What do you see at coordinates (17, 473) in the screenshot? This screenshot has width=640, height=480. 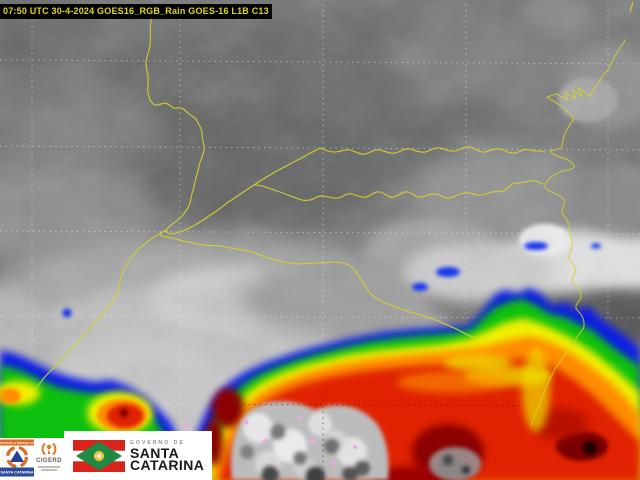 I see `defesa-civil-bottom-label: SANTA CATARINA` at bounding box center [17, 473].